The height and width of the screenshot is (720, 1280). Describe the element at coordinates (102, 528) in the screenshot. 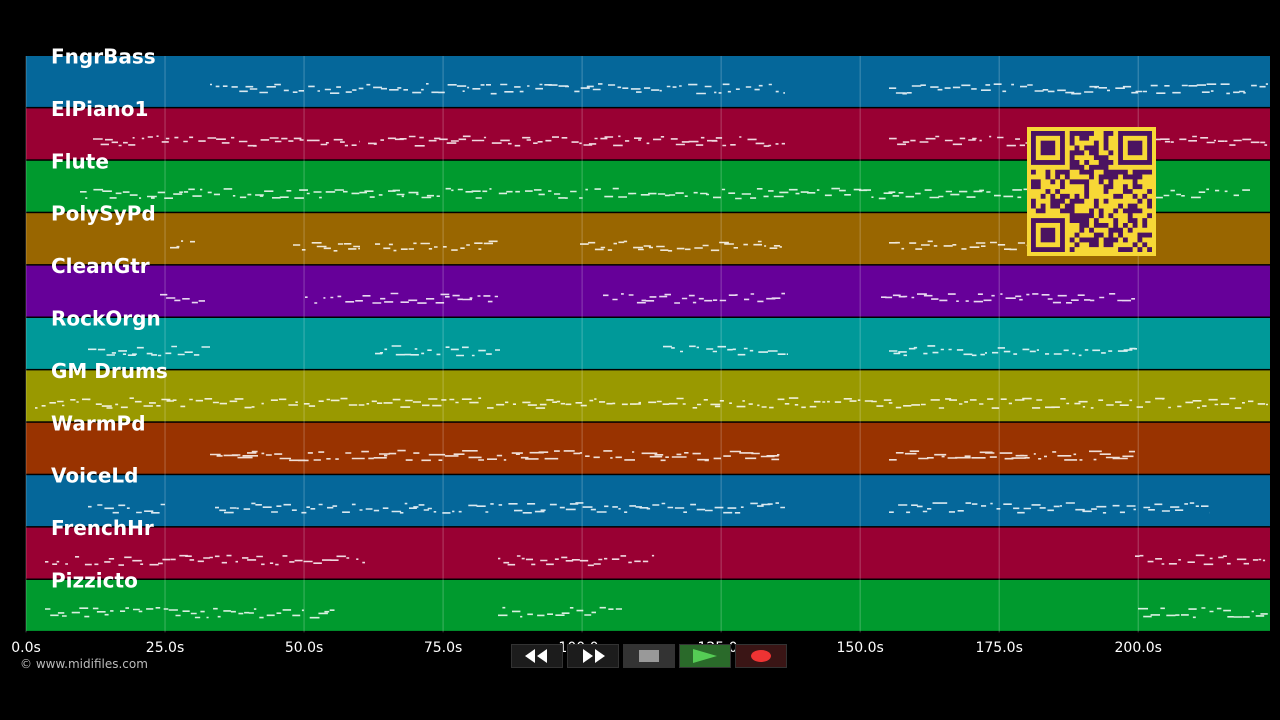

I see `track-name: FrenchHr` at that location.